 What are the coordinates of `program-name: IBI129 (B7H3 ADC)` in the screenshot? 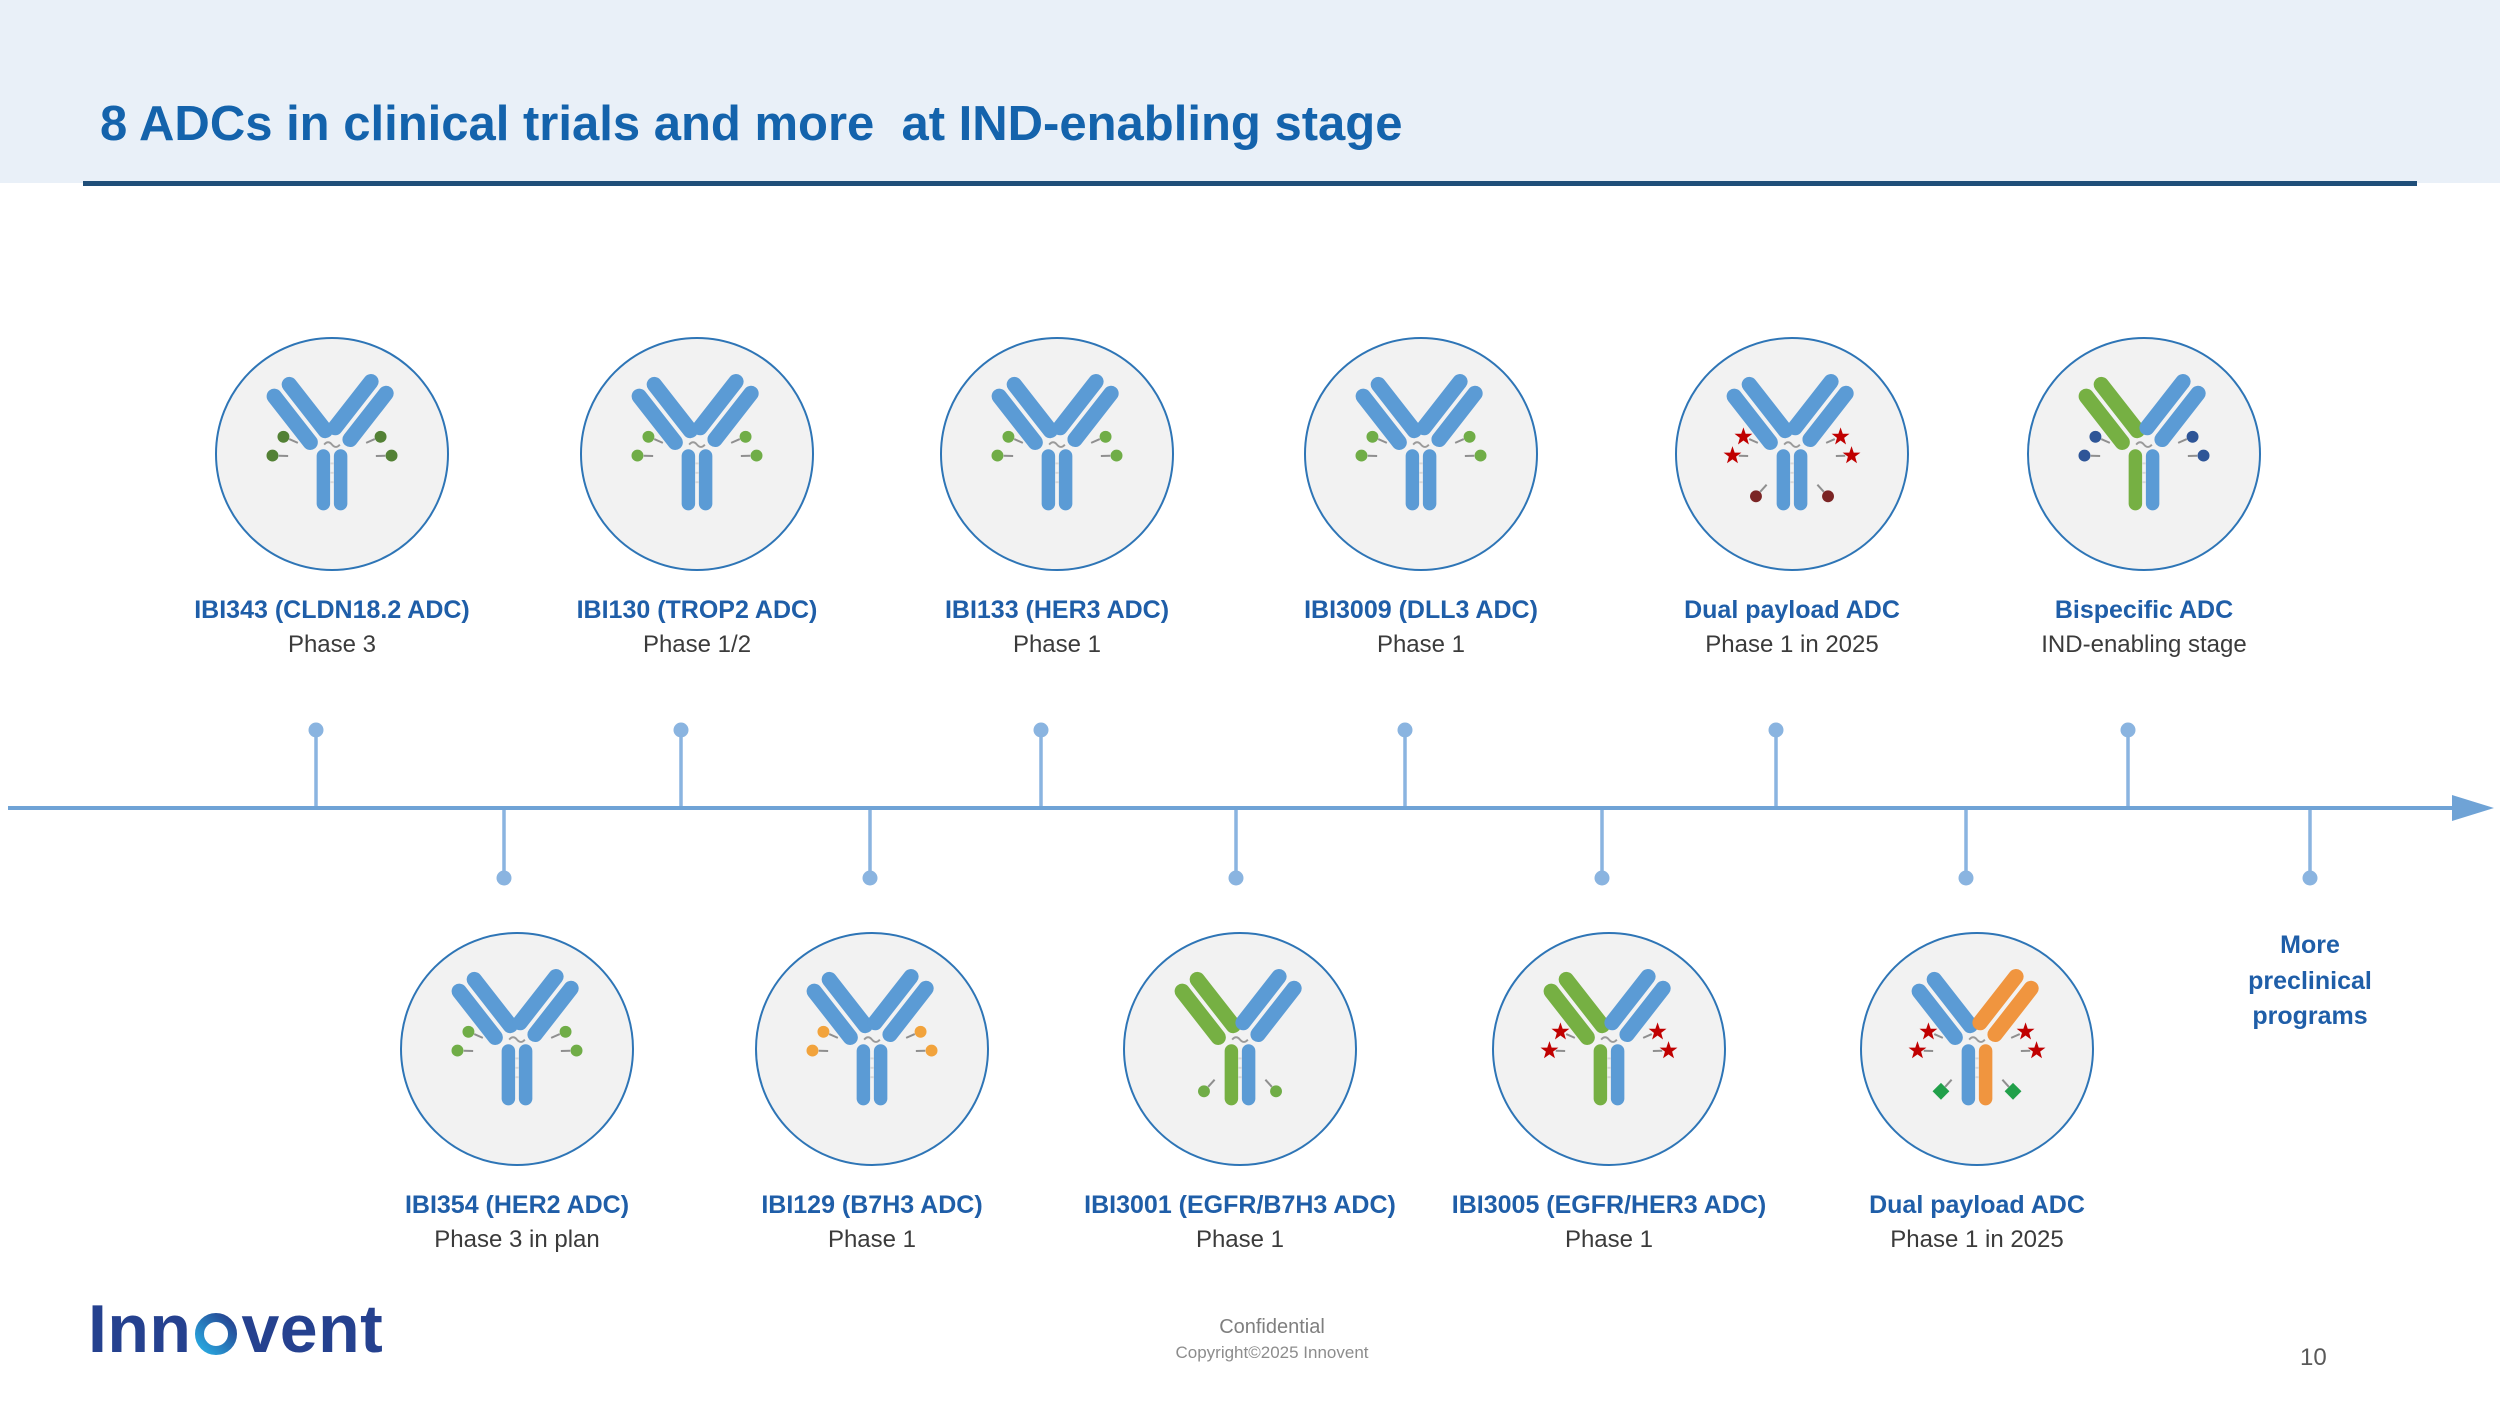 It's located at (872, 1205).